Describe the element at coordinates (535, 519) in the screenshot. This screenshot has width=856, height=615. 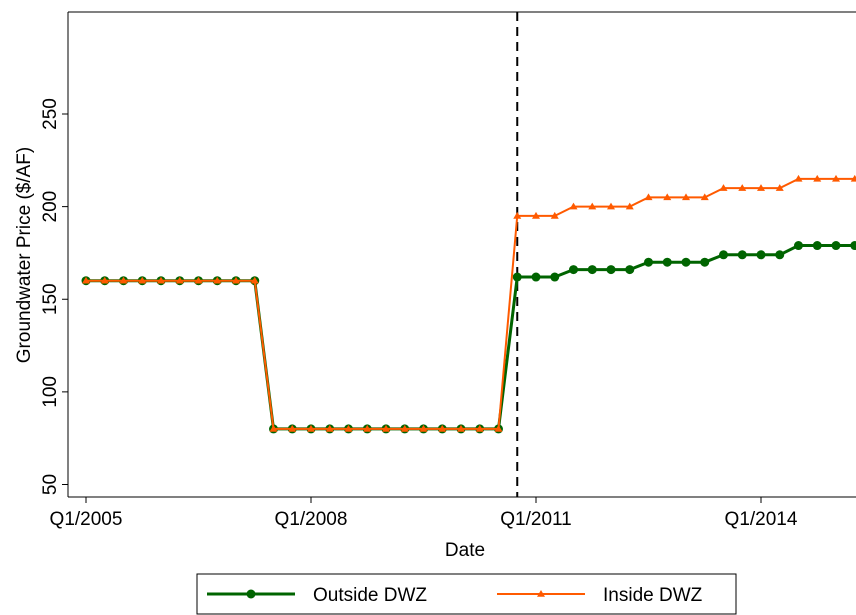
I see `x-tick-label: Q1/2011` at that location.